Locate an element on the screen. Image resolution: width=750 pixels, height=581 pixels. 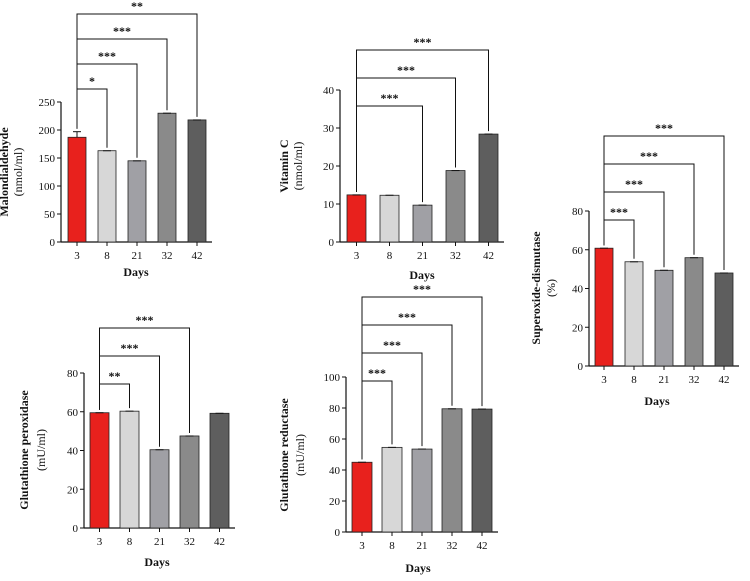
y-tick-label: 250 is located at coordinates (47, 103).